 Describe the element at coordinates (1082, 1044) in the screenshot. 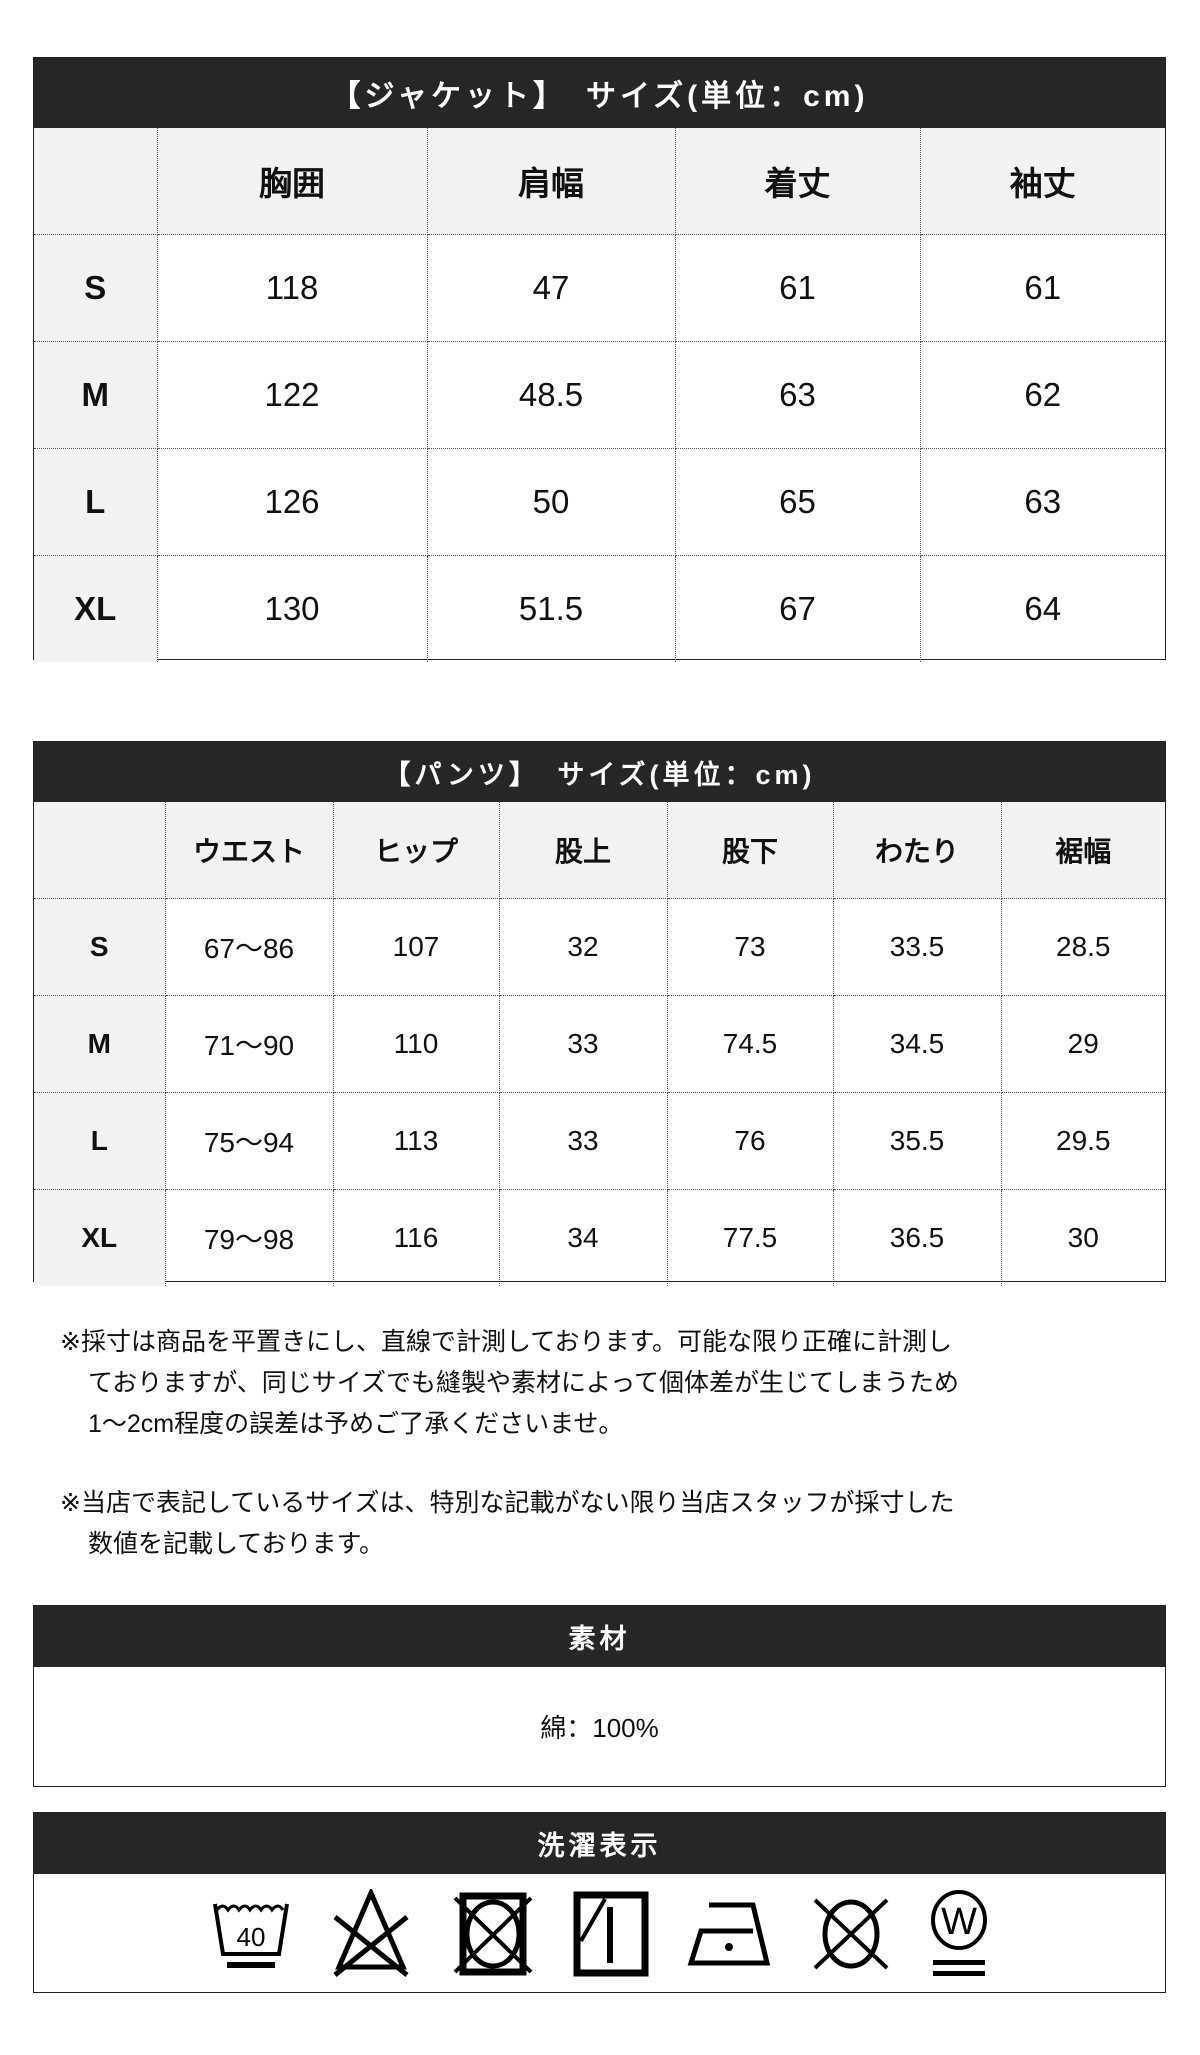

I see `measurement-cell: 29` at that location.